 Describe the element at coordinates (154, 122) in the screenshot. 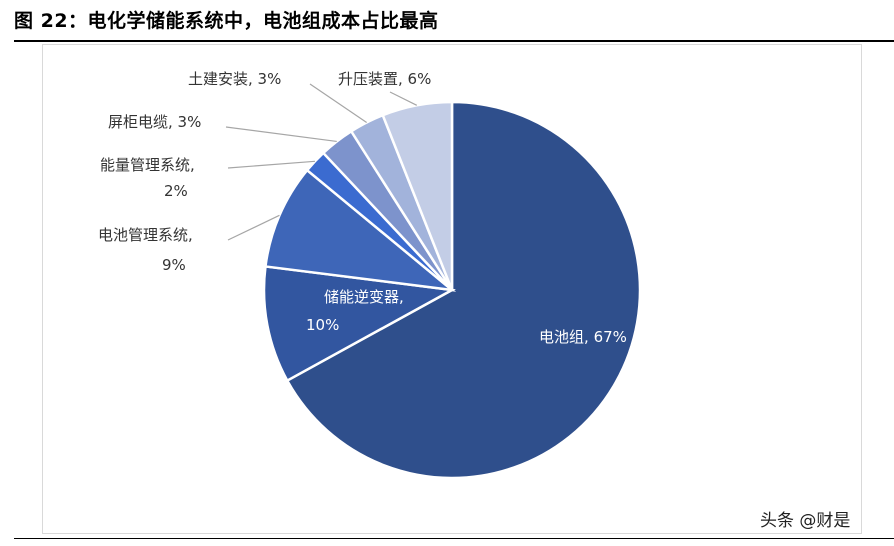

I see `slice-label-5: 屏柜电缆, 3%` at that location.